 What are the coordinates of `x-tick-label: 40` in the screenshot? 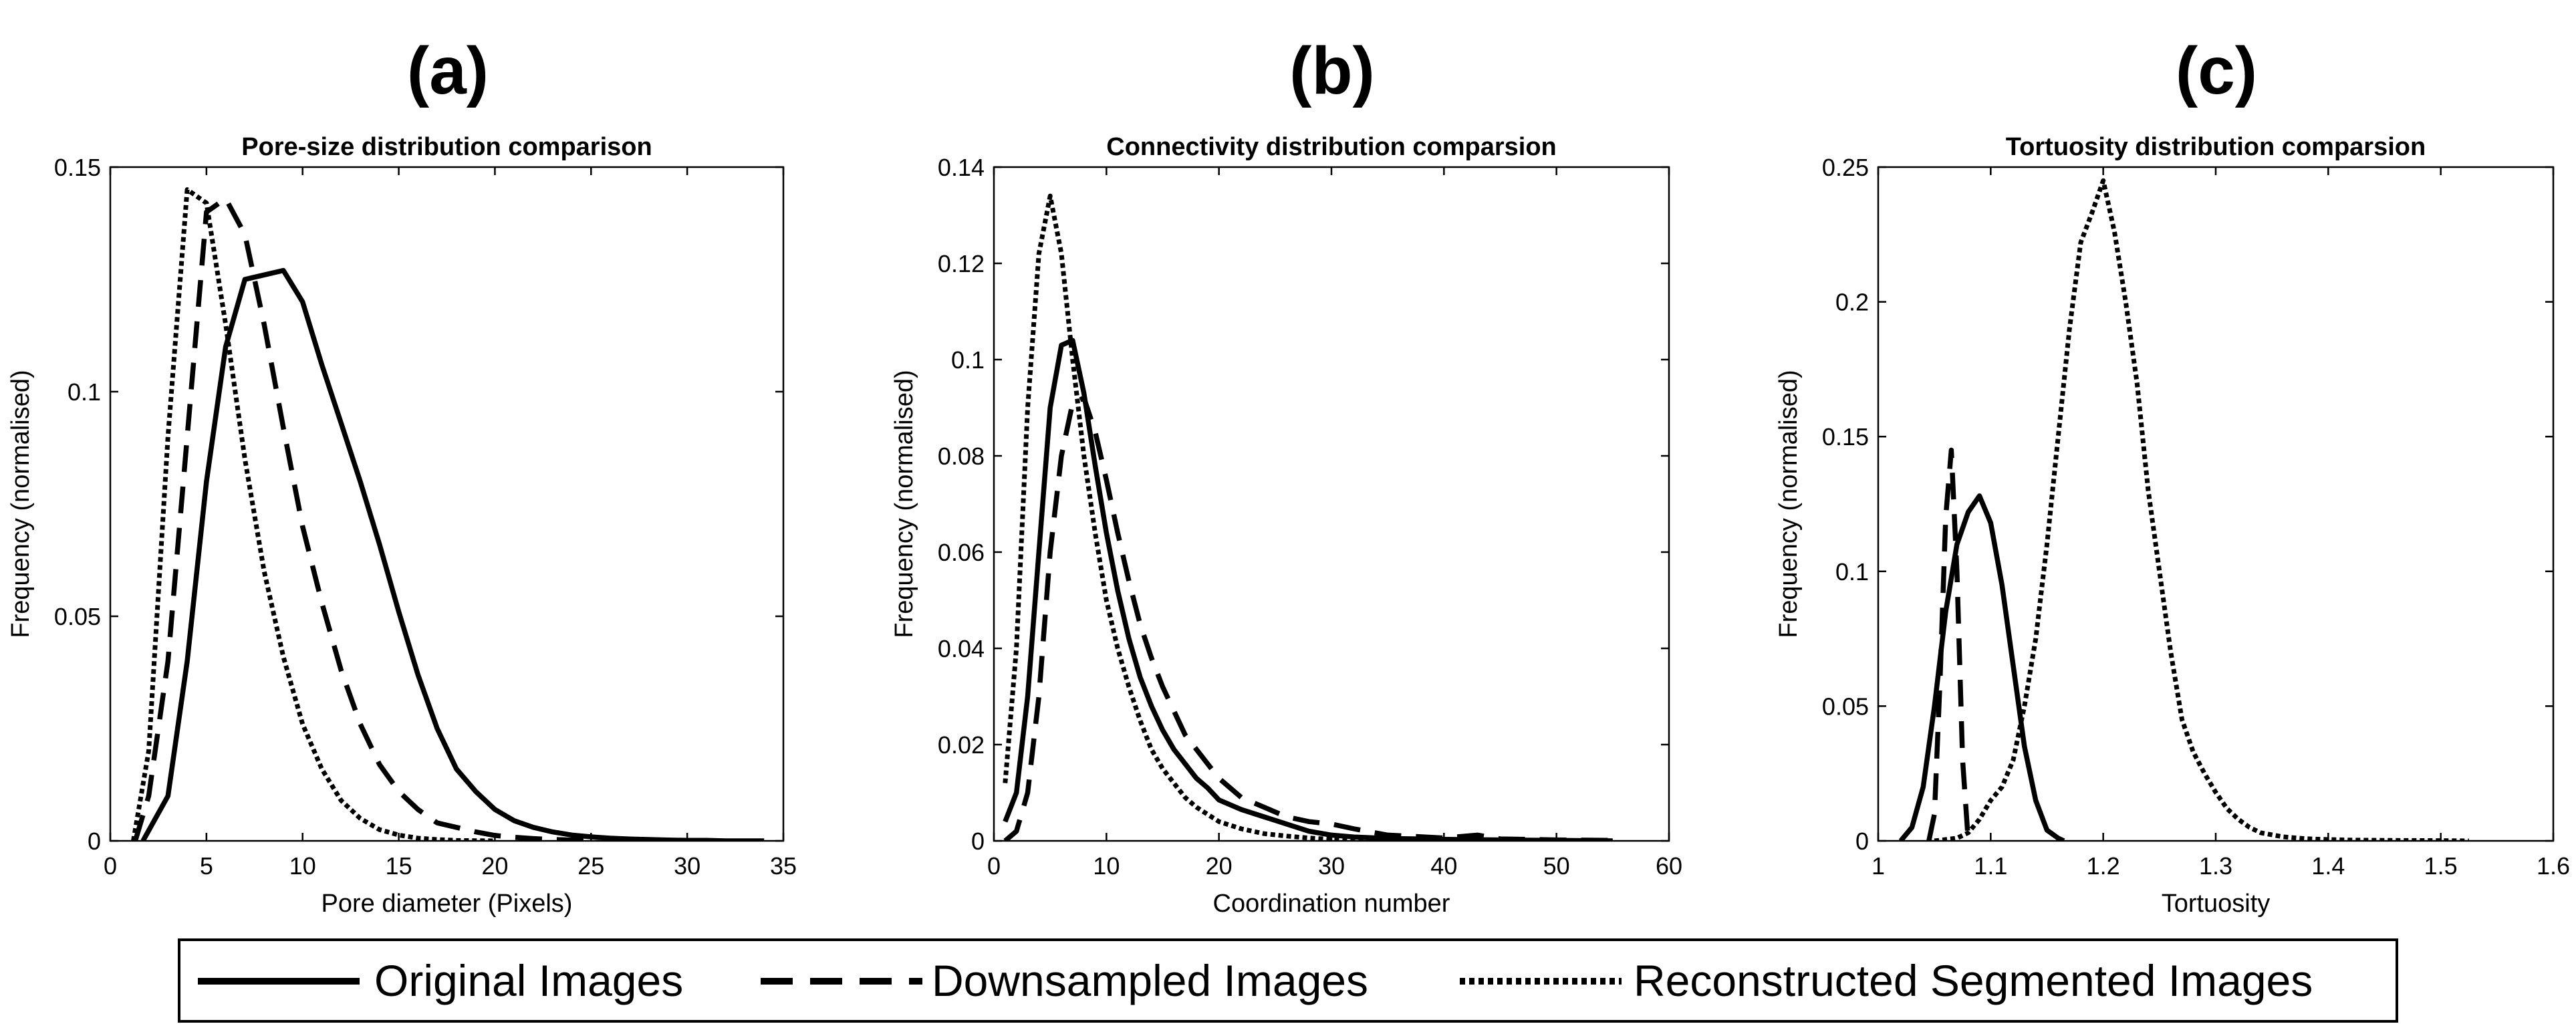 It's located at (1444, 866).